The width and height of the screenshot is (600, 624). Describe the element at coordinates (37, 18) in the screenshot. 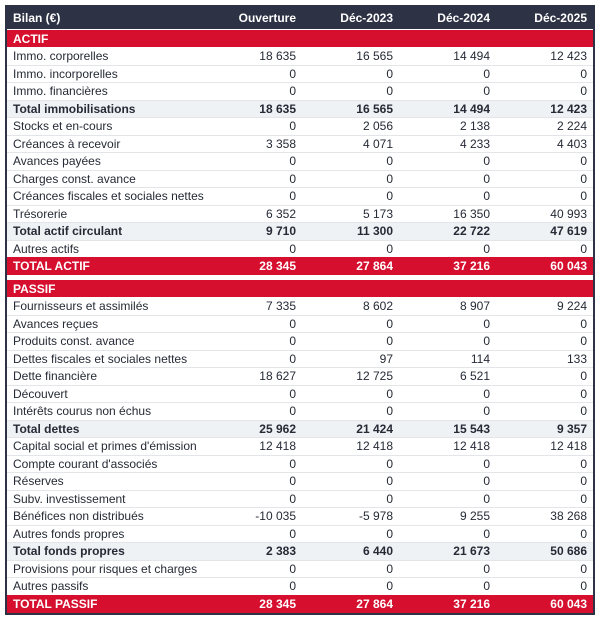

I see `table-title: Bilan (€)` at that location.